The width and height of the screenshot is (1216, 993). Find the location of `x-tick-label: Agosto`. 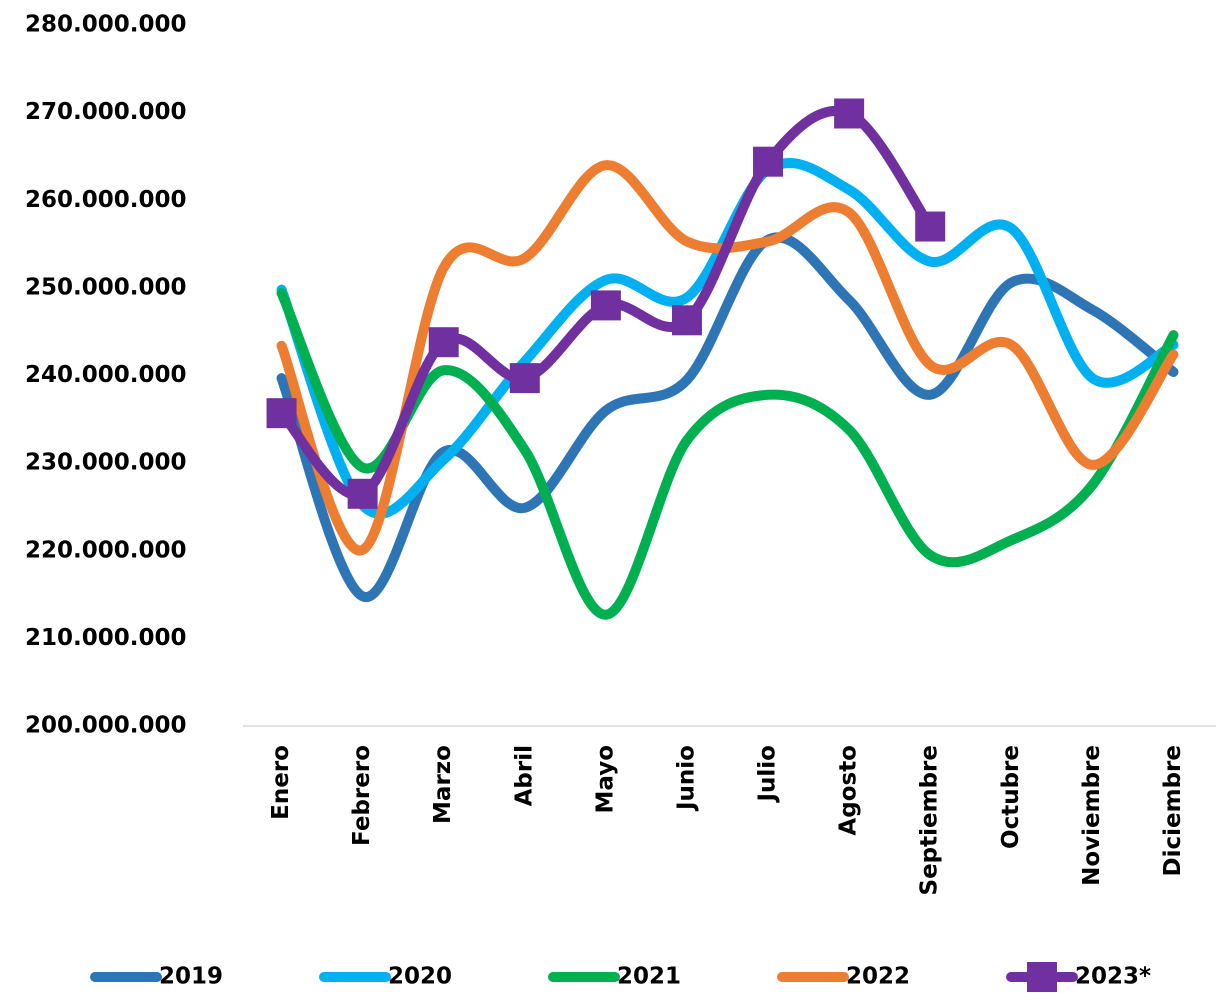

x-tick-label: Agosto is located at coordinates (849, 790).